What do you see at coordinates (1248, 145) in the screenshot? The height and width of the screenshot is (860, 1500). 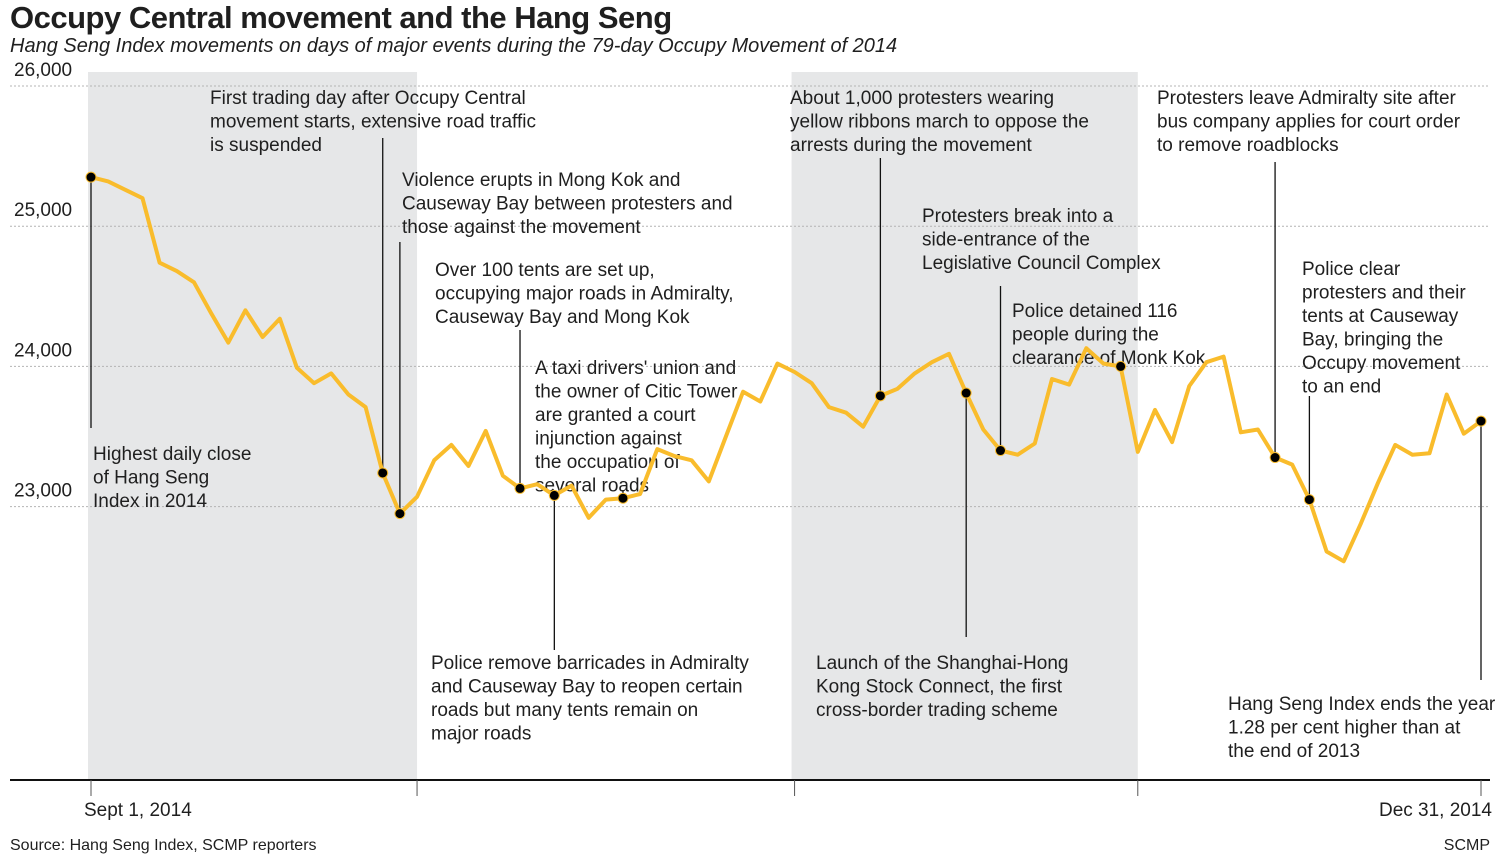 I see `annotation-11-line-3: to remove roadblocks` at bounding box center [1248, 145].